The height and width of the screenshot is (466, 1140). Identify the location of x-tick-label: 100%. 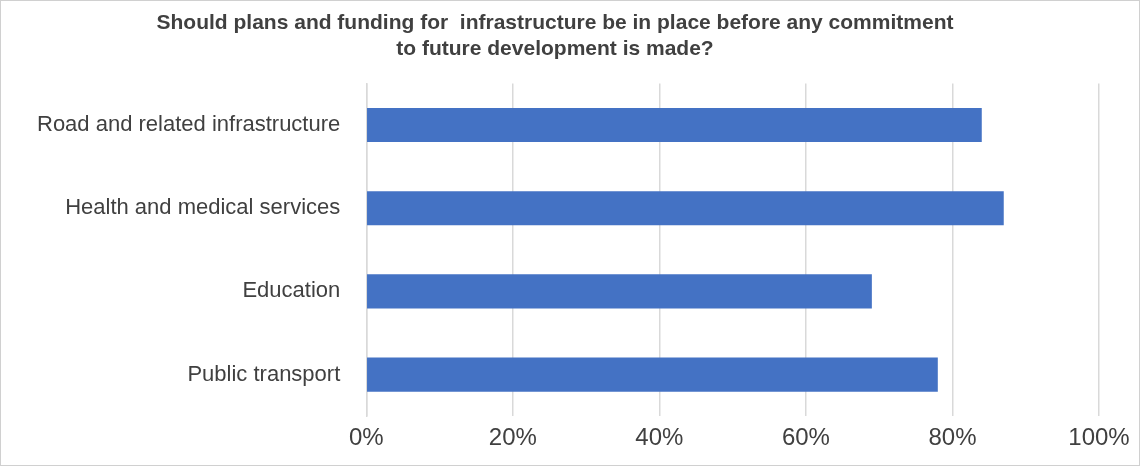
(1099, 437).